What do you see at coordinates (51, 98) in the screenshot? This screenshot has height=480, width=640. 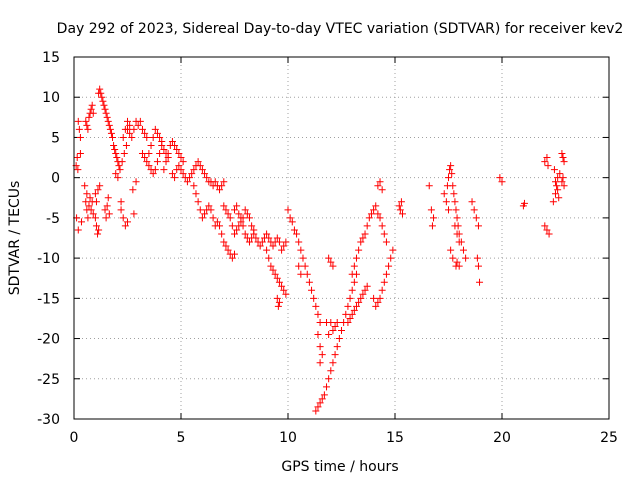 I see `y-tick-label: 10` at bounding box center [51, 98].